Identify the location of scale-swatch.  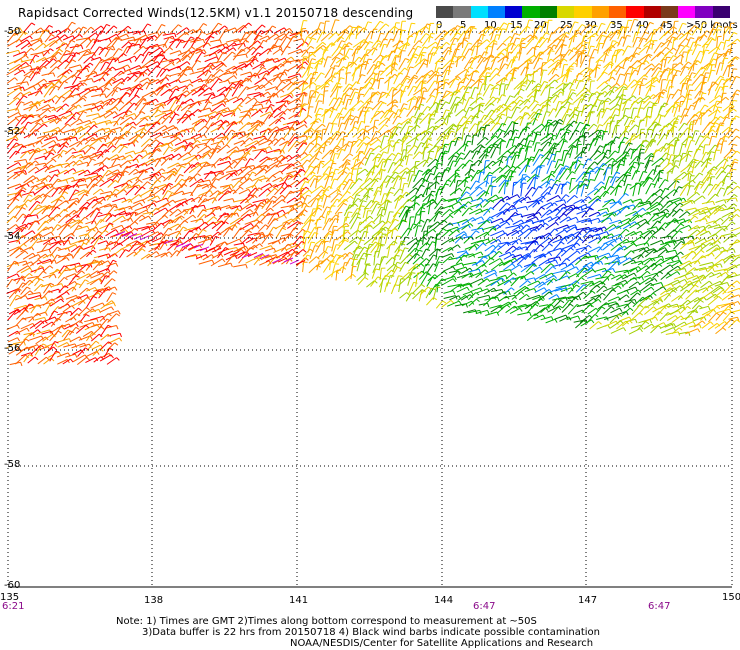
(583, 12).